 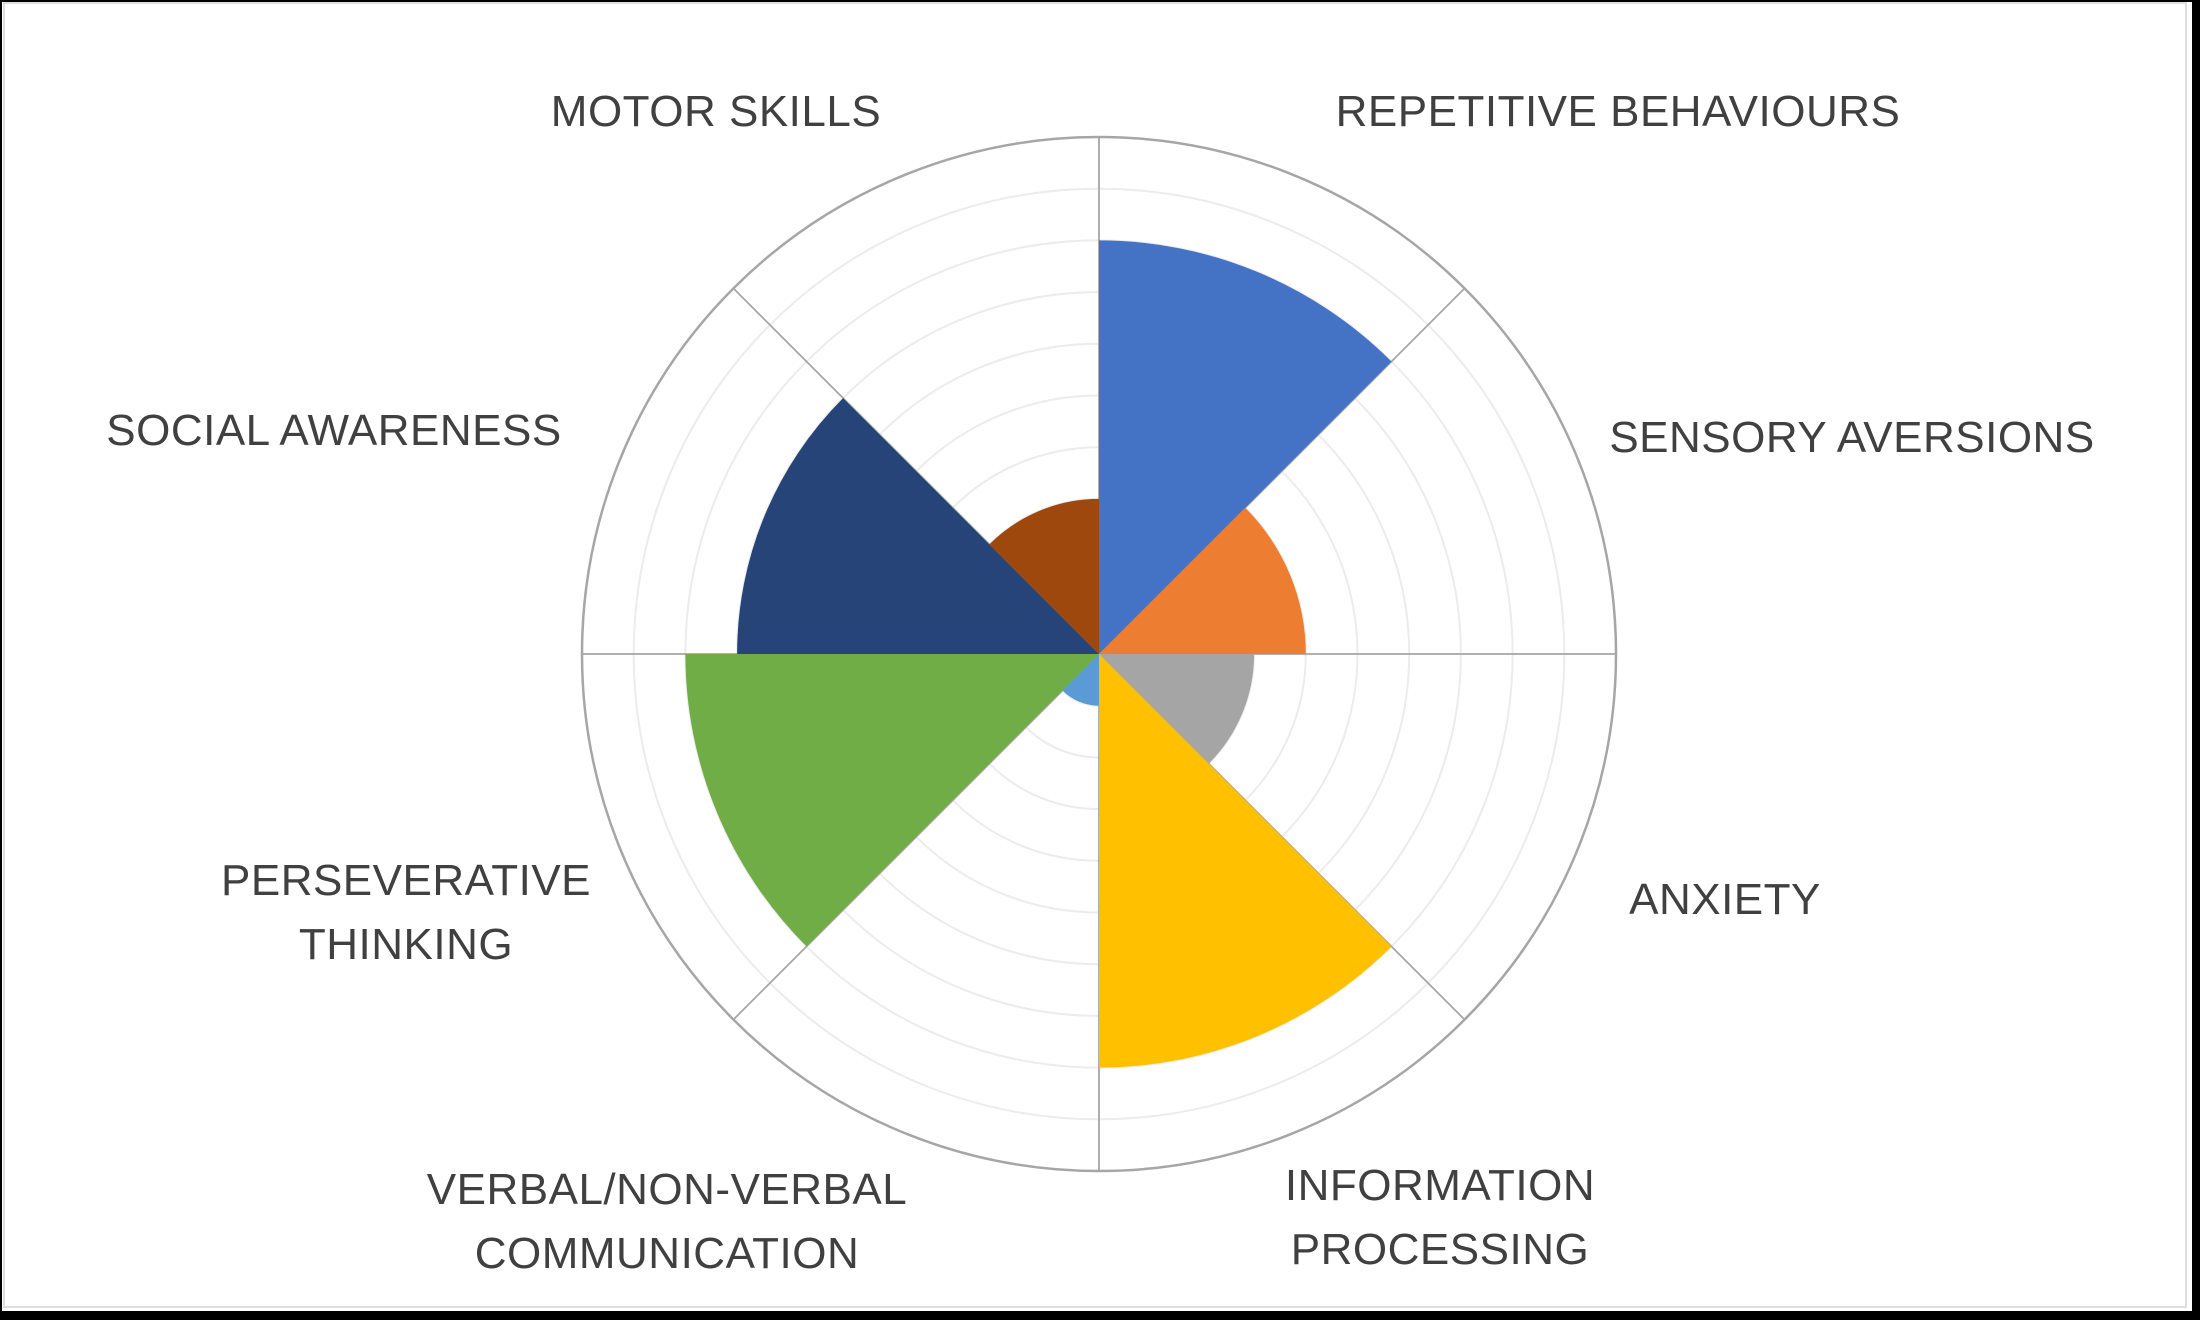 I want to click on label-line: INFORMATION, so click(x=1440, y=1185).